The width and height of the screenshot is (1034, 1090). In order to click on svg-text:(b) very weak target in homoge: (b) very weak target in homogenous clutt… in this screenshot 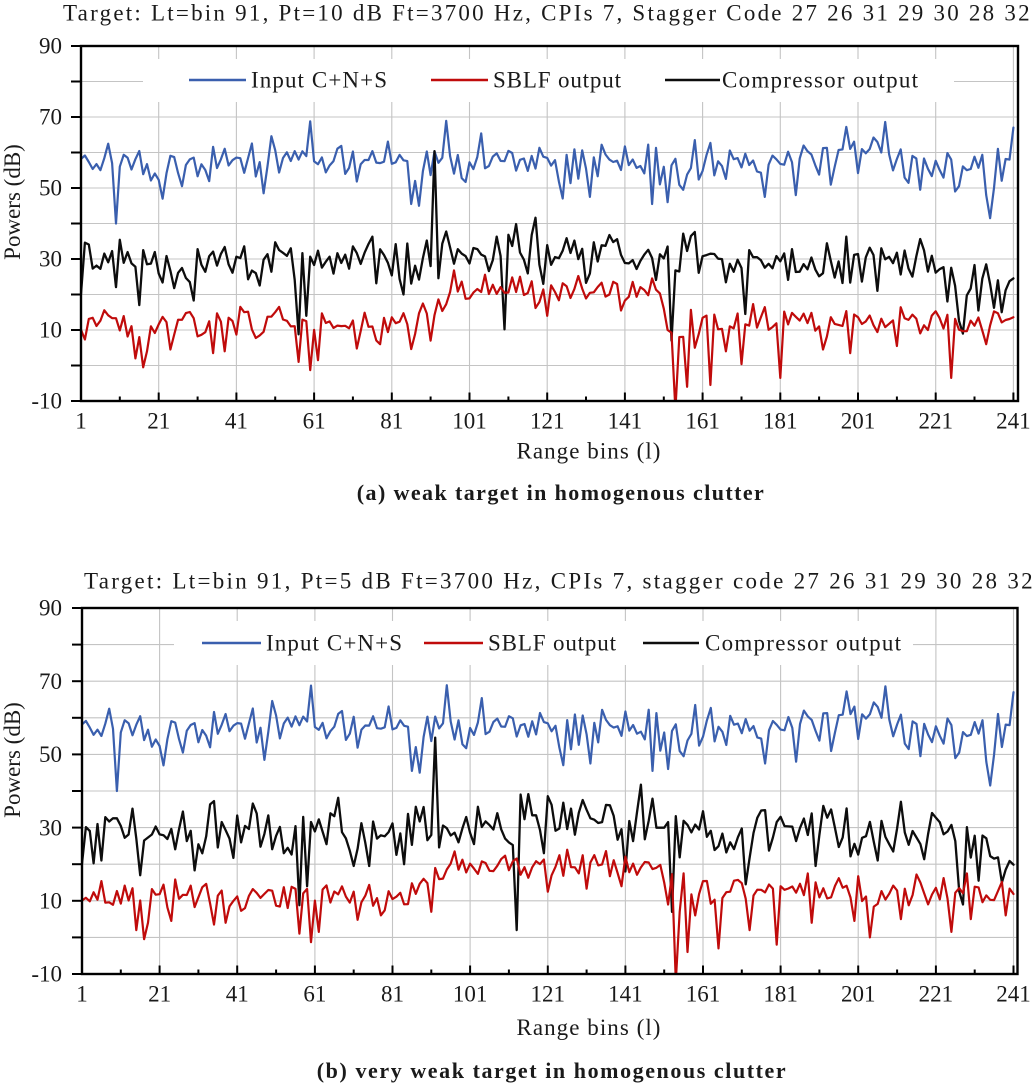, I will do `click(552, 1070)`.